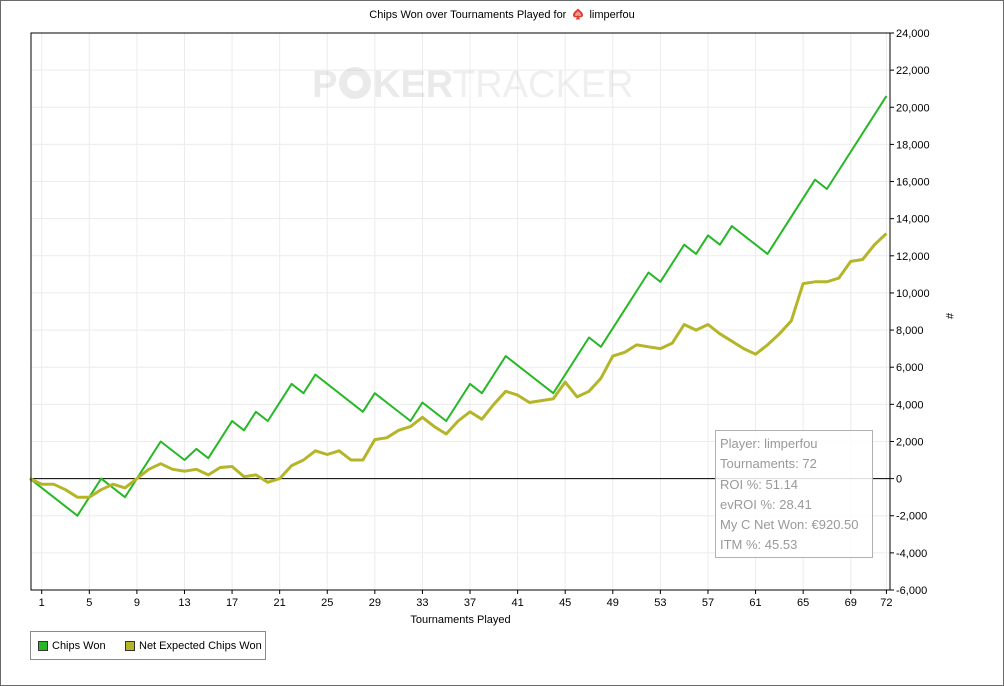 This screenshot has height=686, width=1004. Describe the element at coordinates (913, 220) in the screenshot. I see `y-tick-label: 14,000` at that location.